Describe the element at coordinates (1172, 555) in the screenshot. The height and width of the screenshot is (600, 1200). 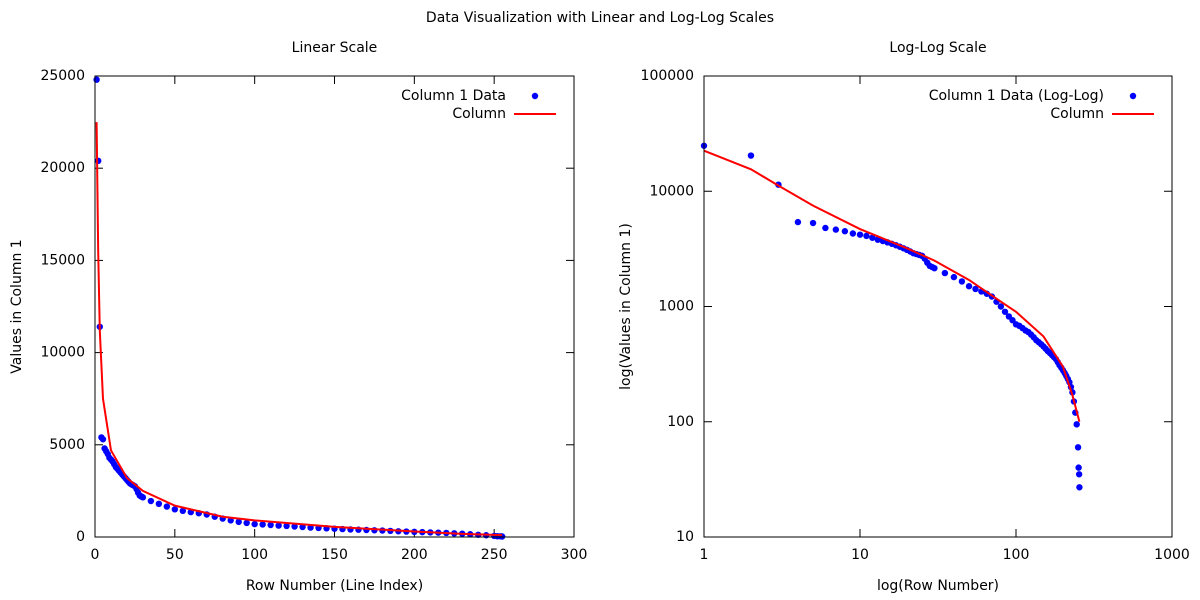
I see `x-tick-label: 1000` at that location.